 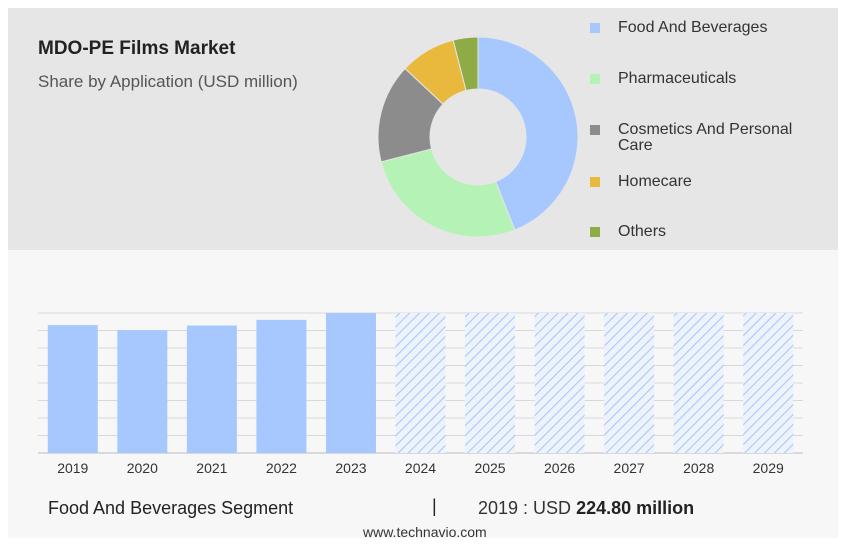 I want to click on footer-value-amount: 224.80 million, so click(x=635, y=508).